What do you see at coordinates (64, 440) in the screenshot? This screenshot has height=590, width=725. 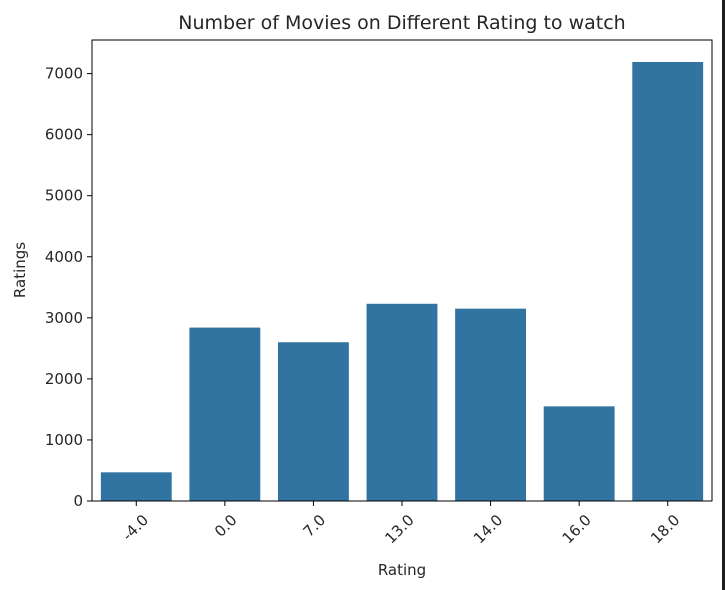 I see `y-tick-label: 1000` at bounding box center [64, 440].